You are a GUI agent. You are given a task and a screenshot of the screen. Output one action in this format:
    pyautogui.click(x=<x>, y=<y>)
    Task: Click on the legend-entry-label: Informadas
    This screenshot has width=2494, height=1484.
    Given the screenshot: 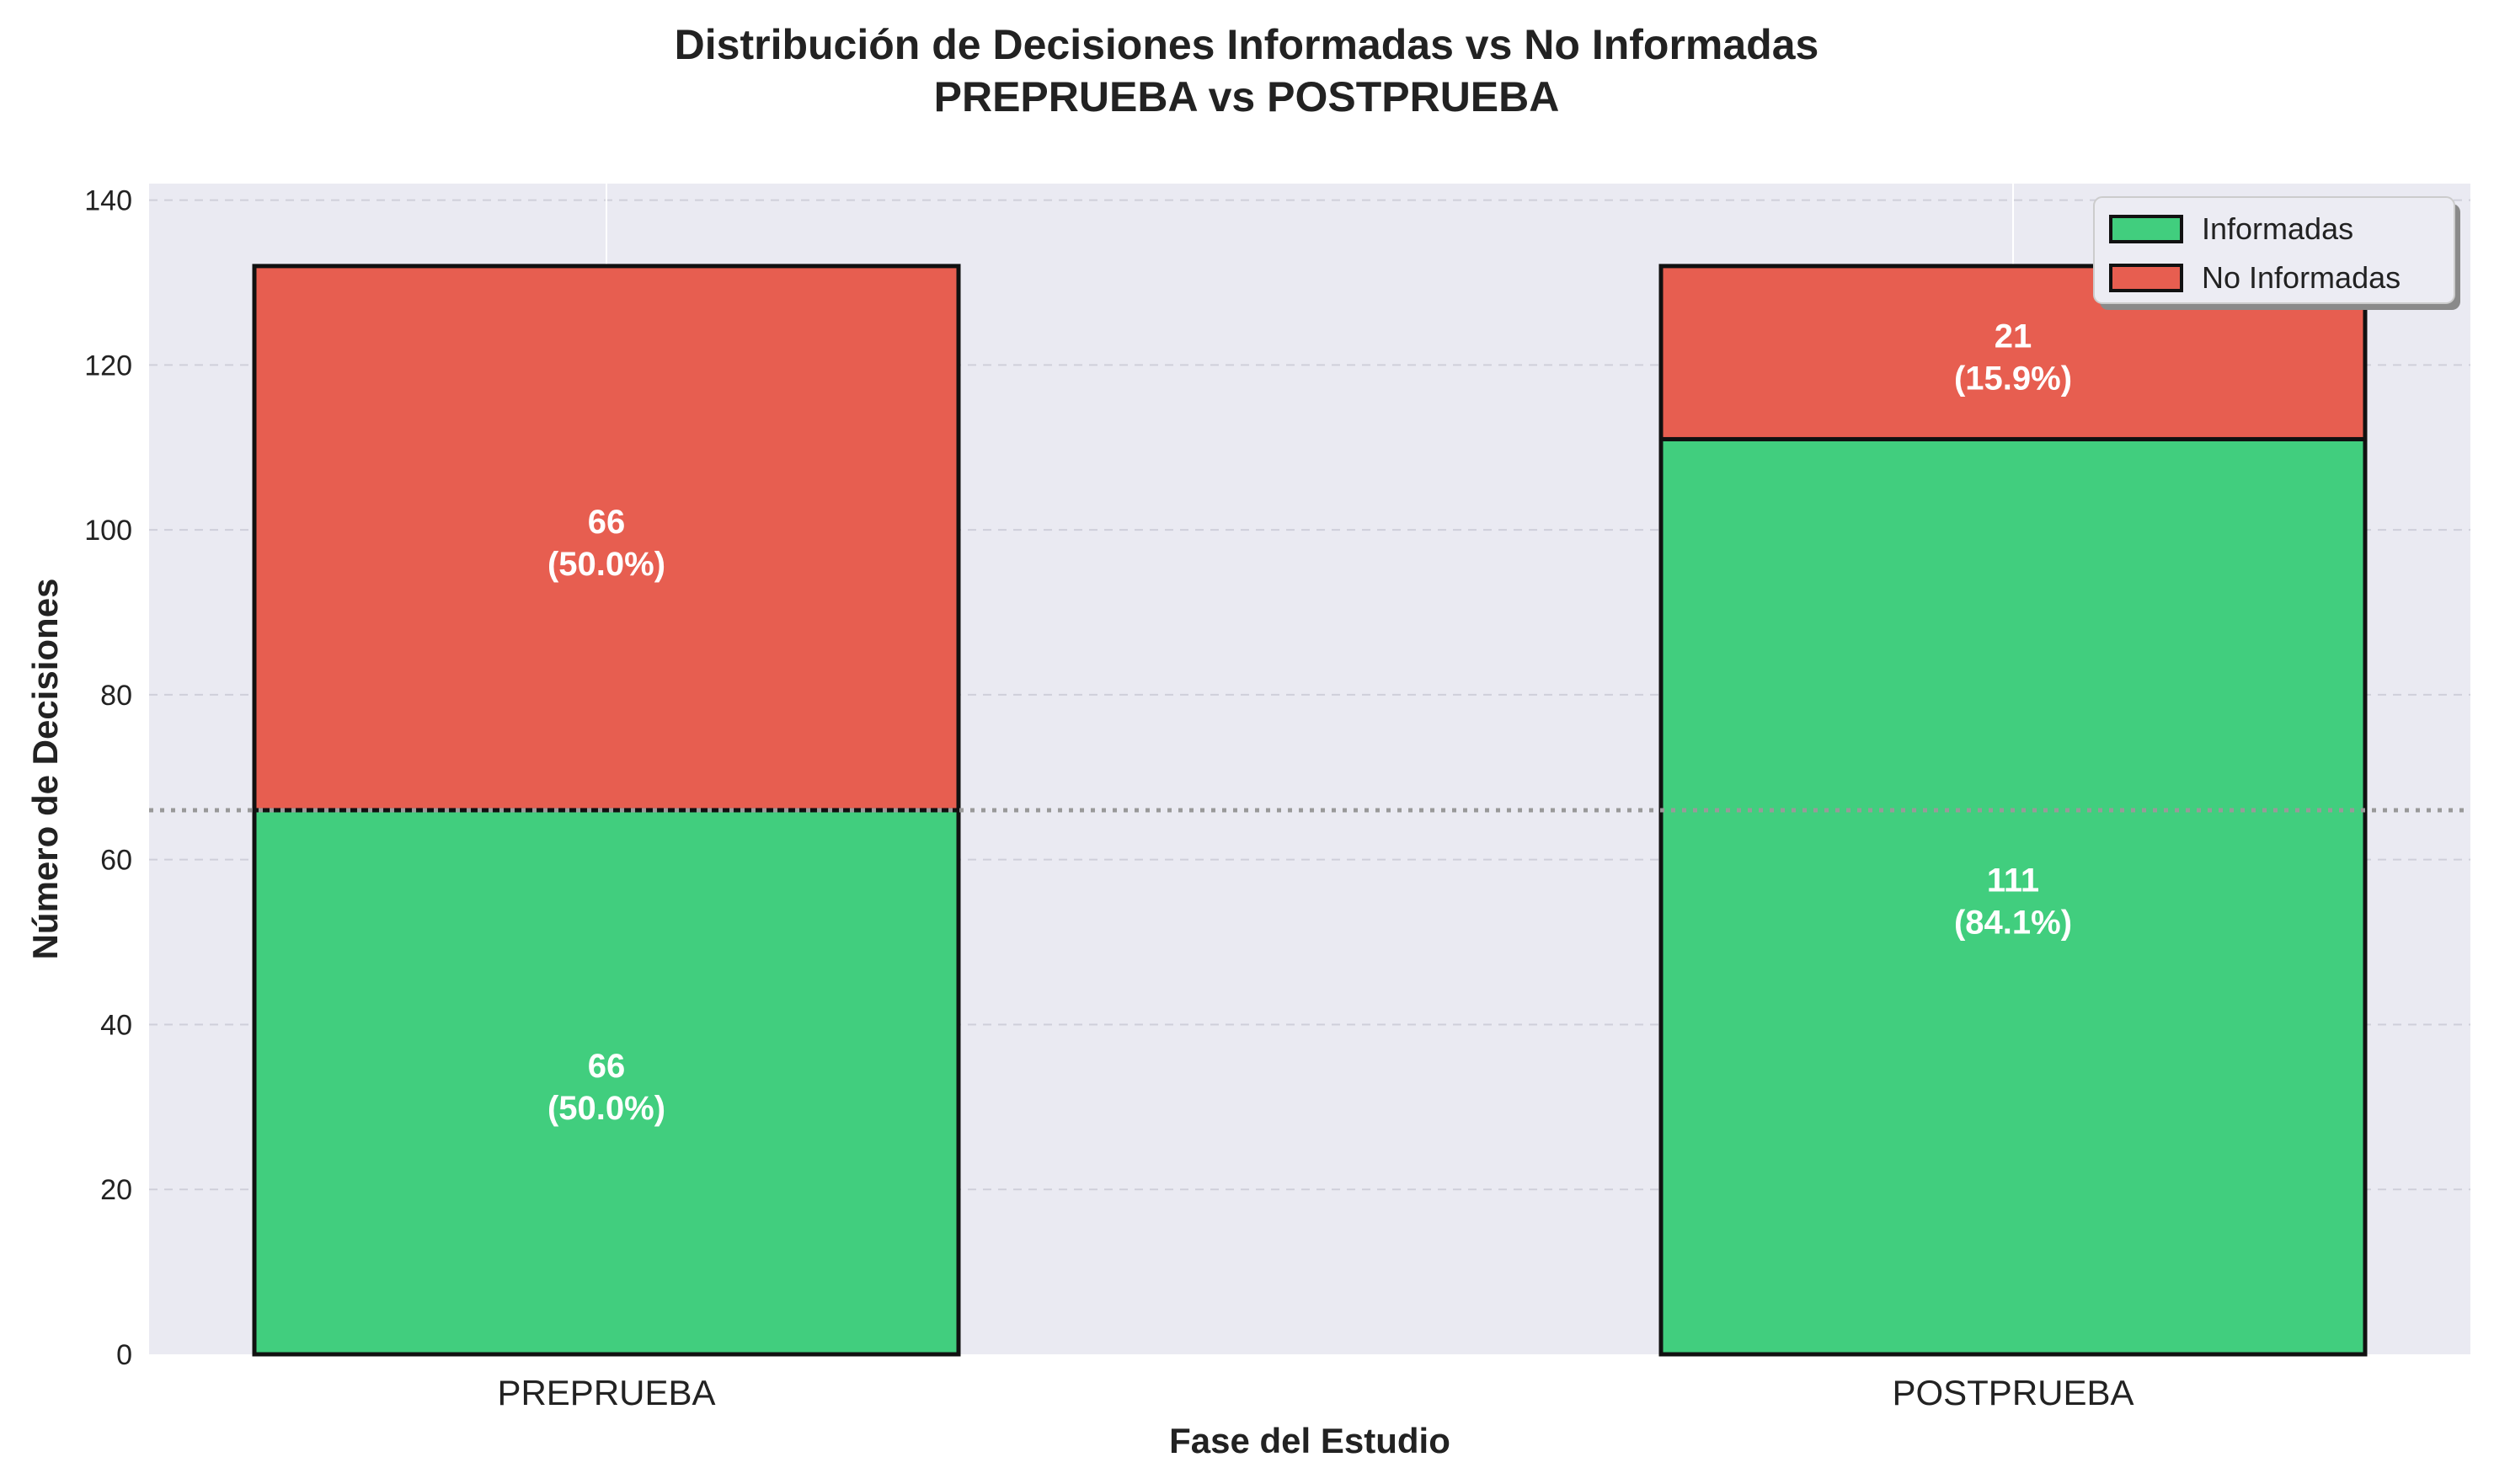 What is the action you would take?
    pyautogui.click(x=2277, y=229)
    